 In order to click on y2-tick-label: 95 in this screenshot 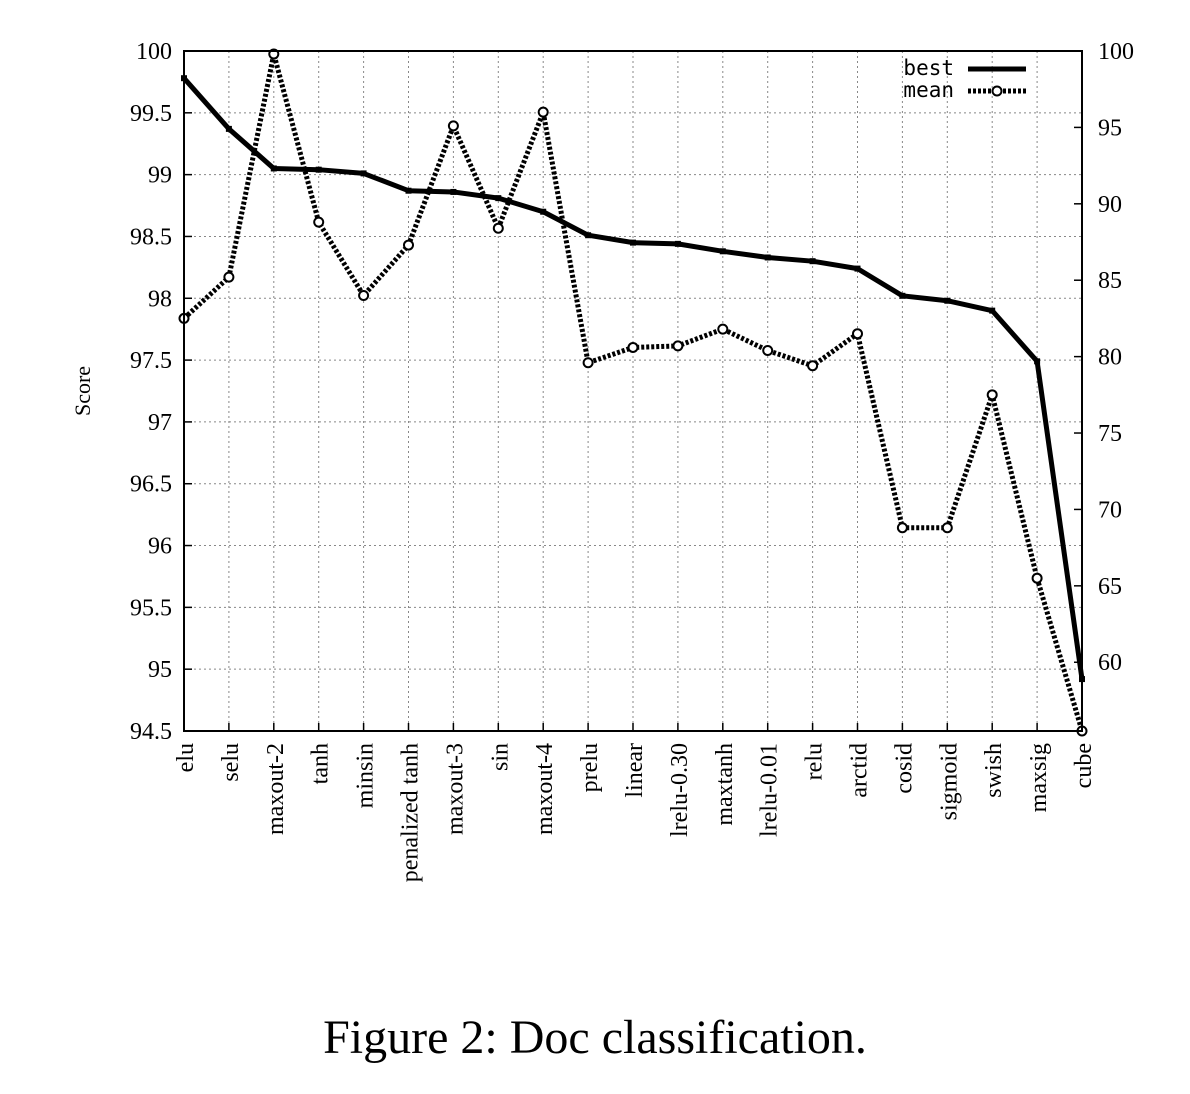, I will do `click(1110, 128)`.